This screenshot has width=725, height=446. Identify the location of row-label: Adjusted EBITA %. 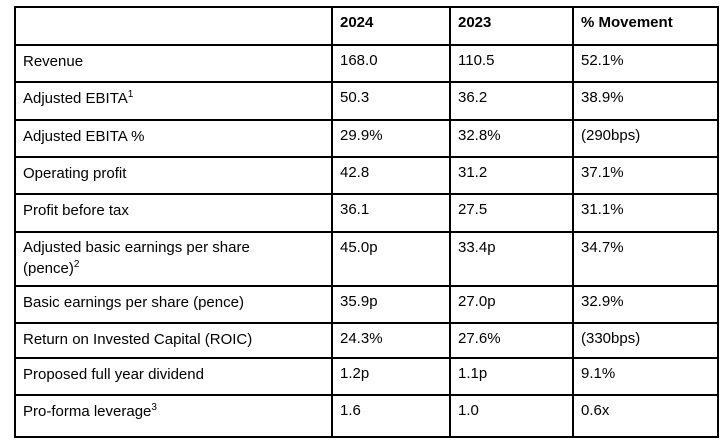
(84, 136).